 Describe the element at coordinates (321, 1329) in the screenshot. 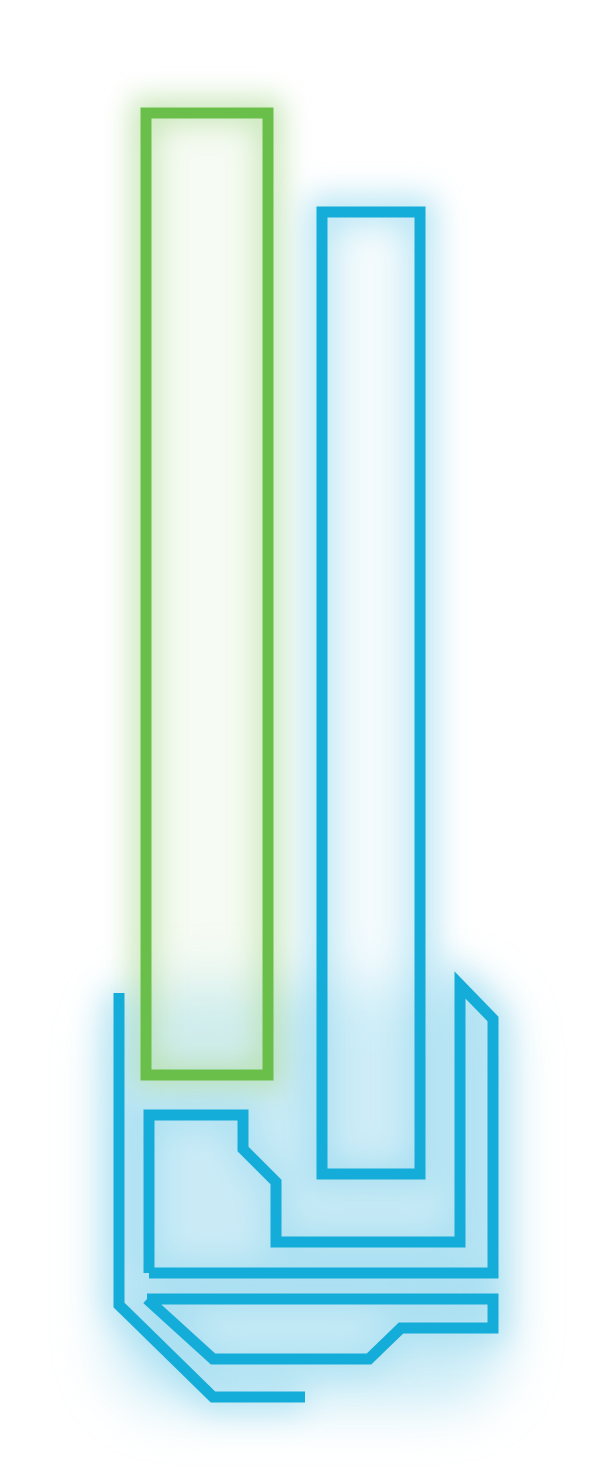

I see `circuit-trace-lower` at that location.